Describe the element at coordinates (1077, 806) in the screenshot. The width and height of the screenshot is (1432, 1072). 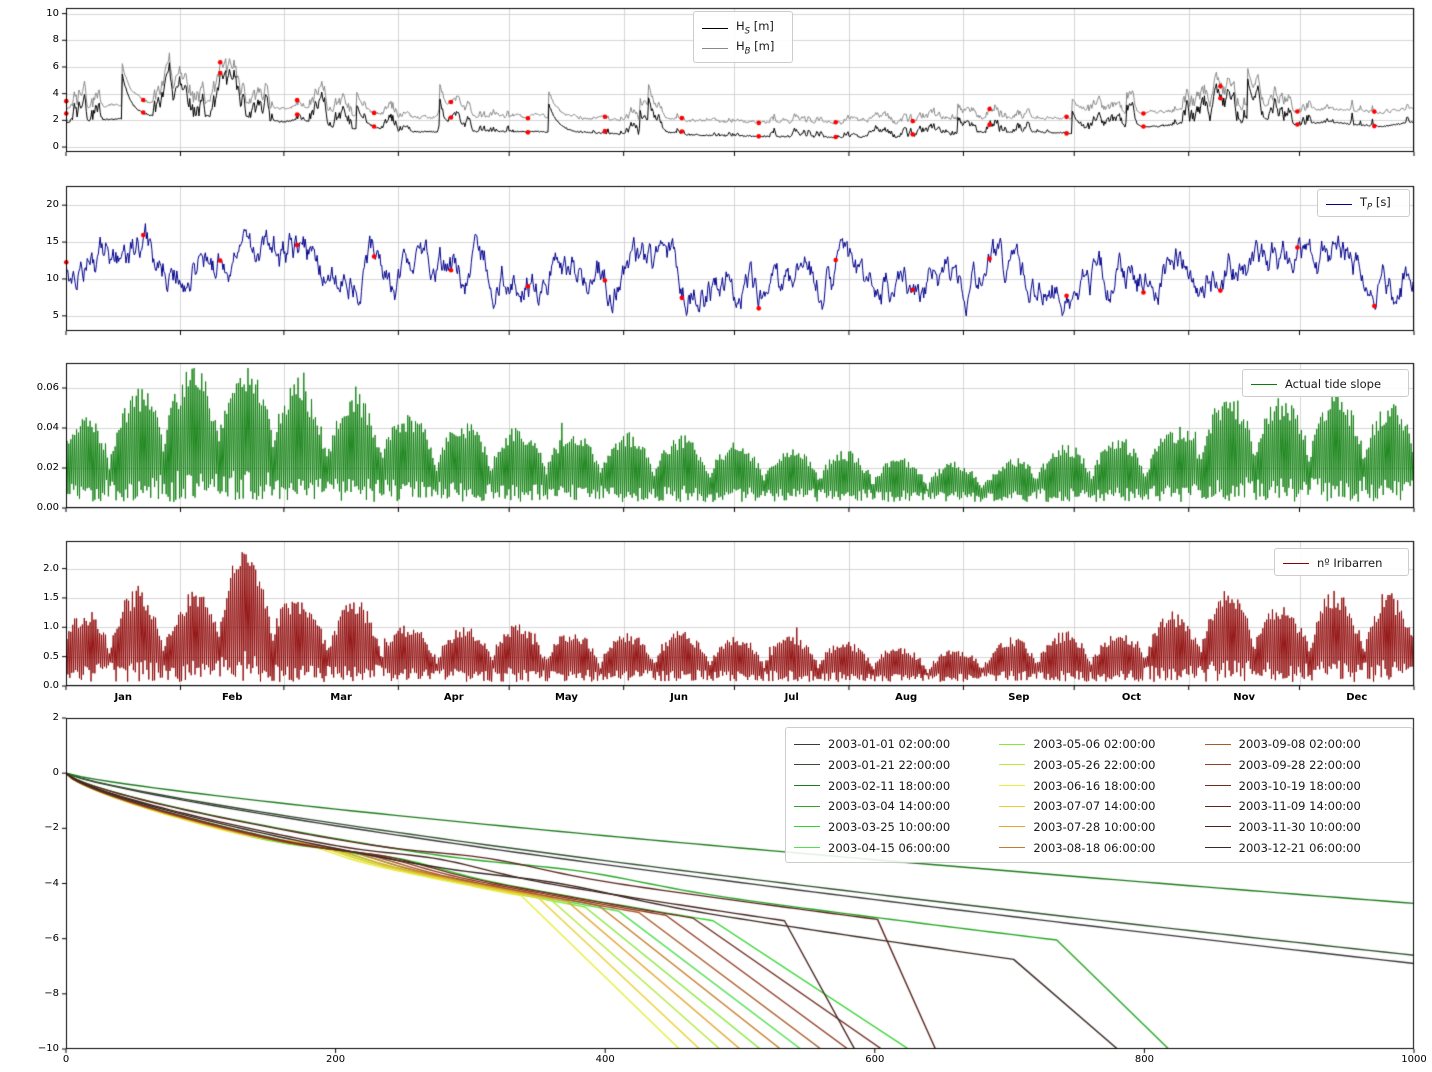
I see `legend-entry-profiles-9: 2003-07-07 14:00:00` at that location.